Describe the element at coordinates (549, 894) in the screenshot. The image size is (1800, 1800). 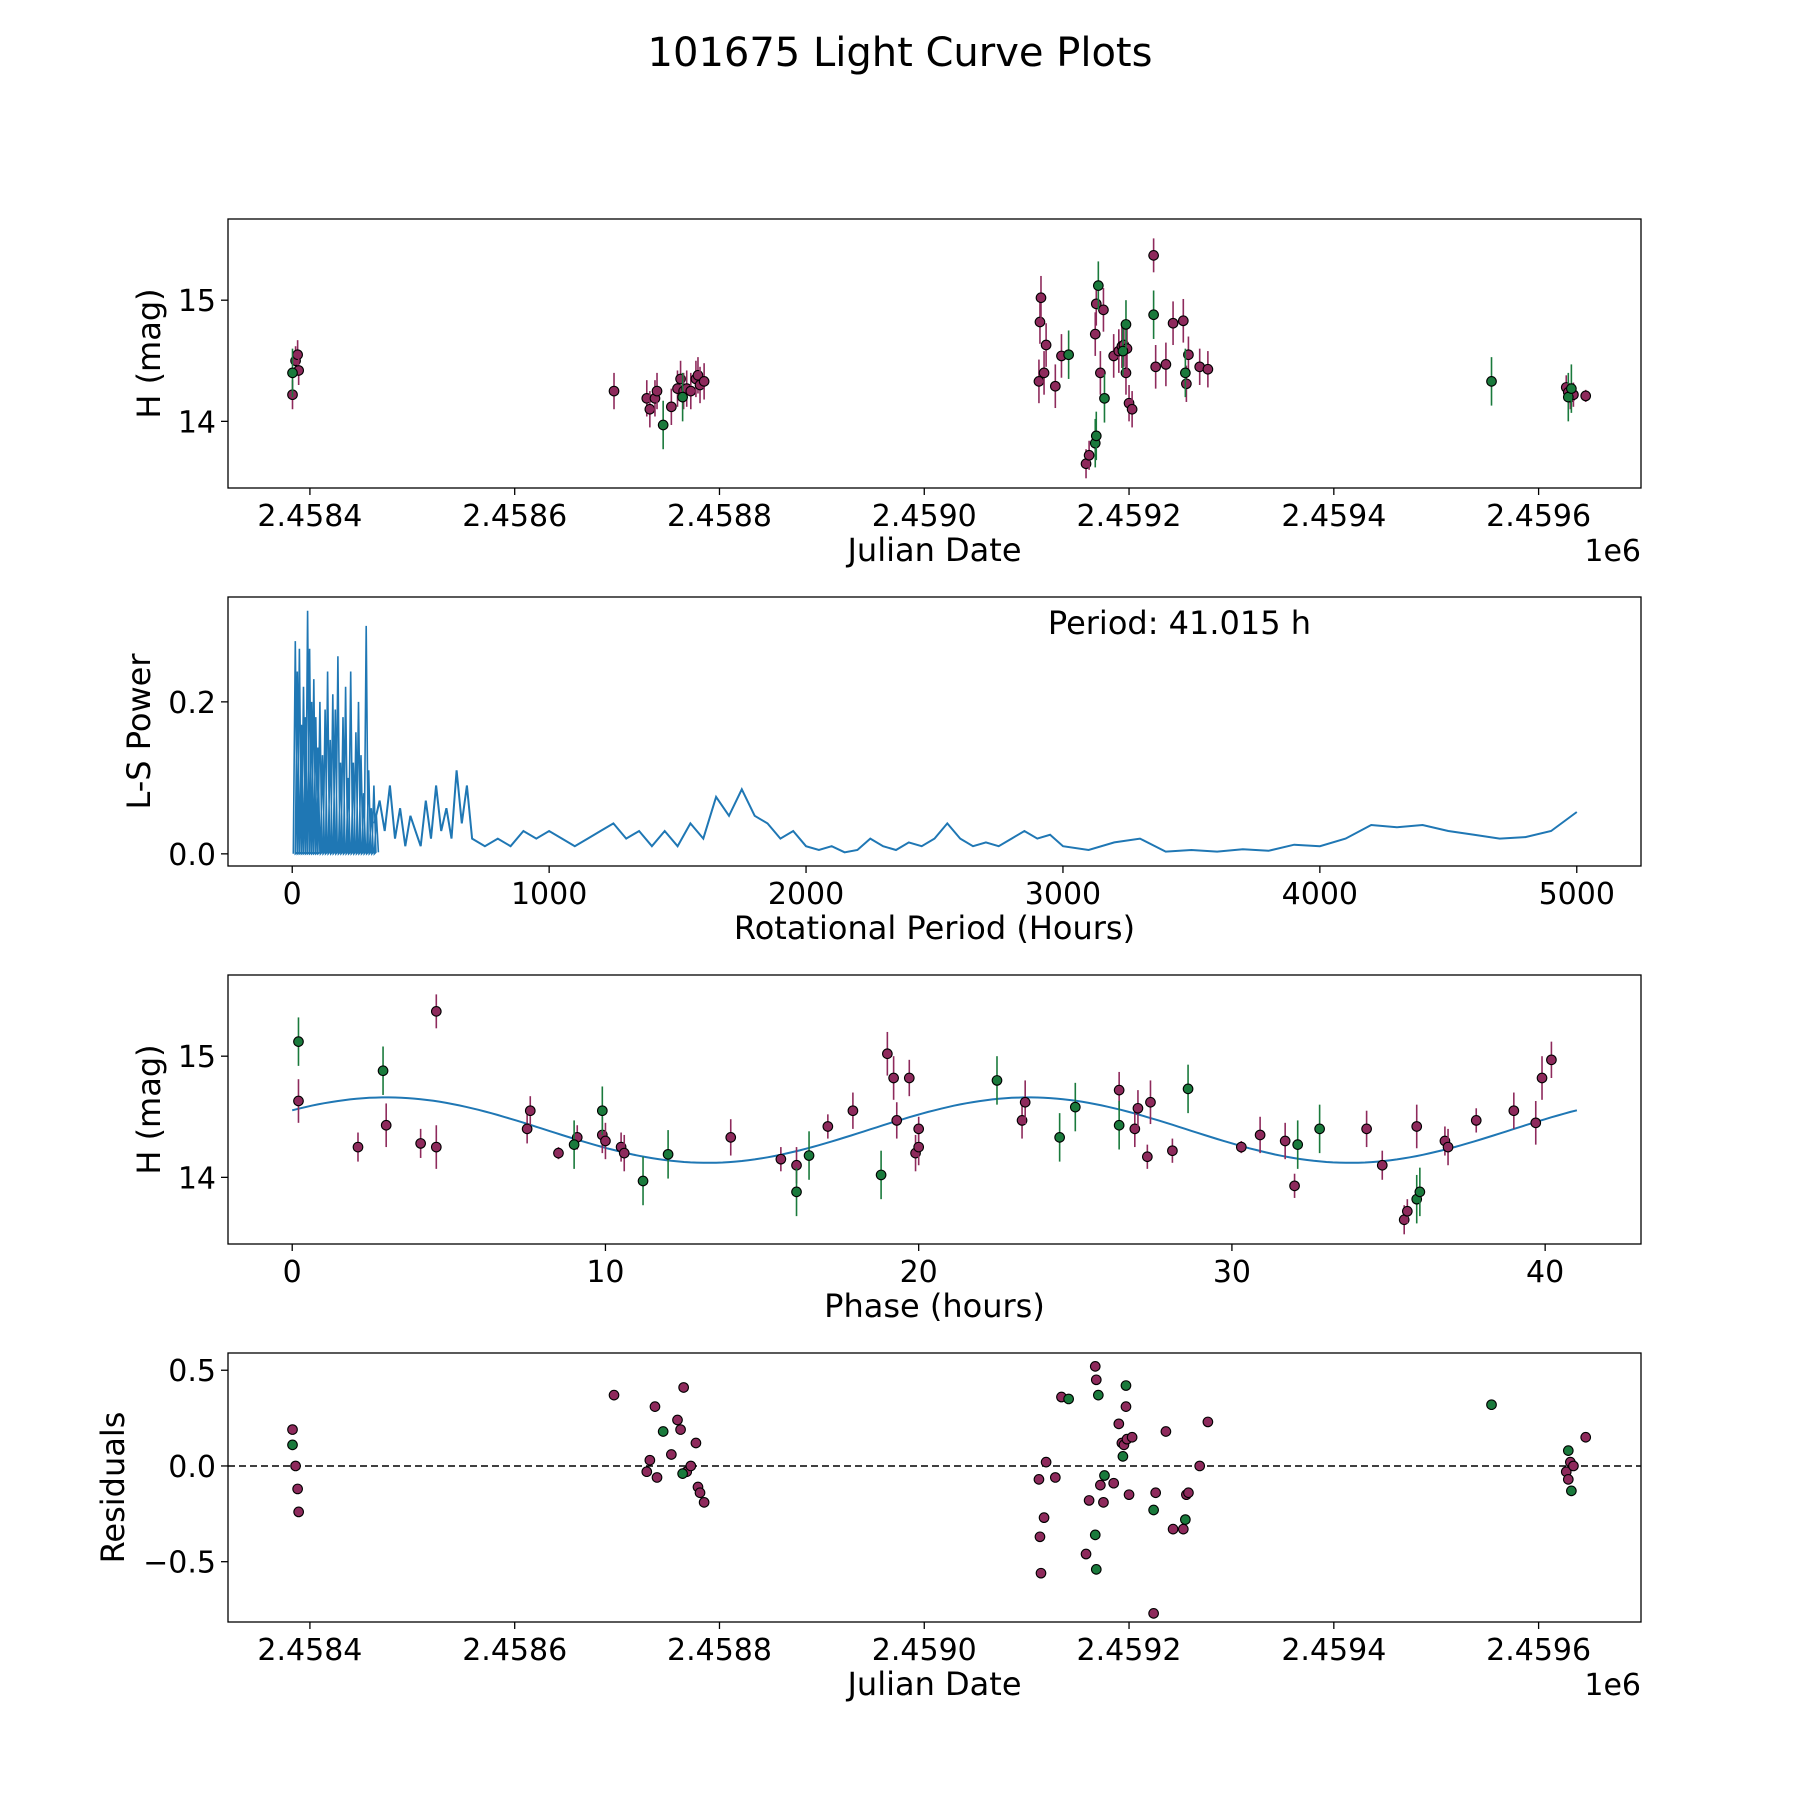
I see `periodogram-xtick-label: 1000` at that location.